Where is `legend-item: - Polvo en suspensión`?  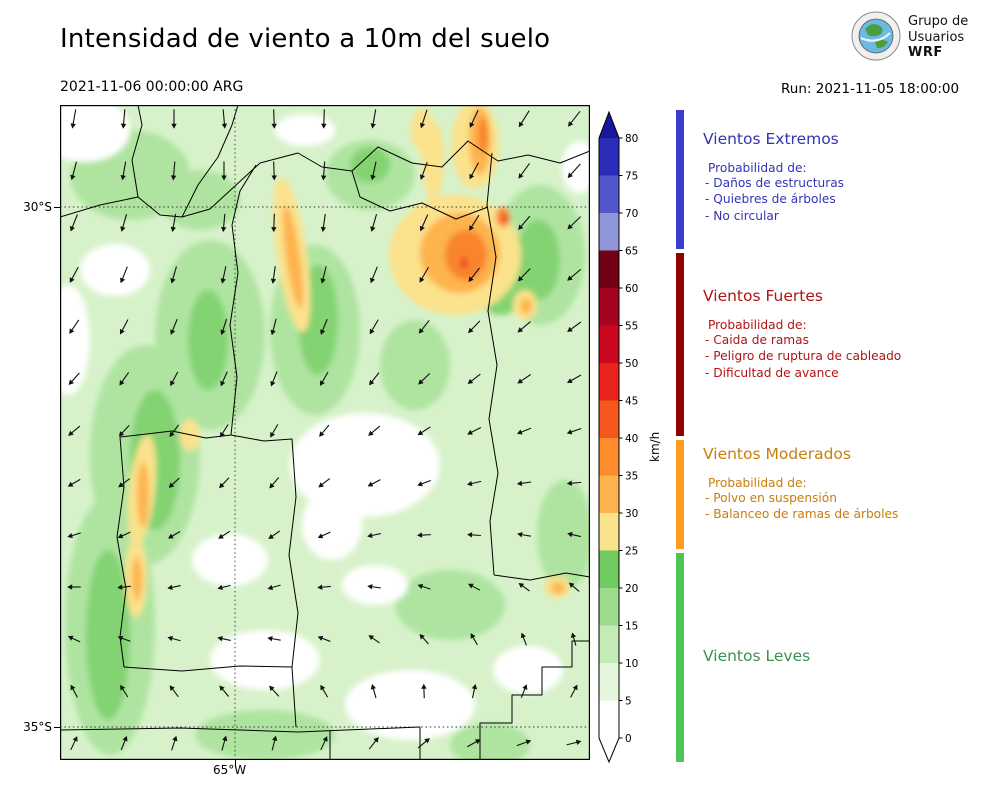 legend-item: - Polvo en suspensión is located at coordinates (771, 498).